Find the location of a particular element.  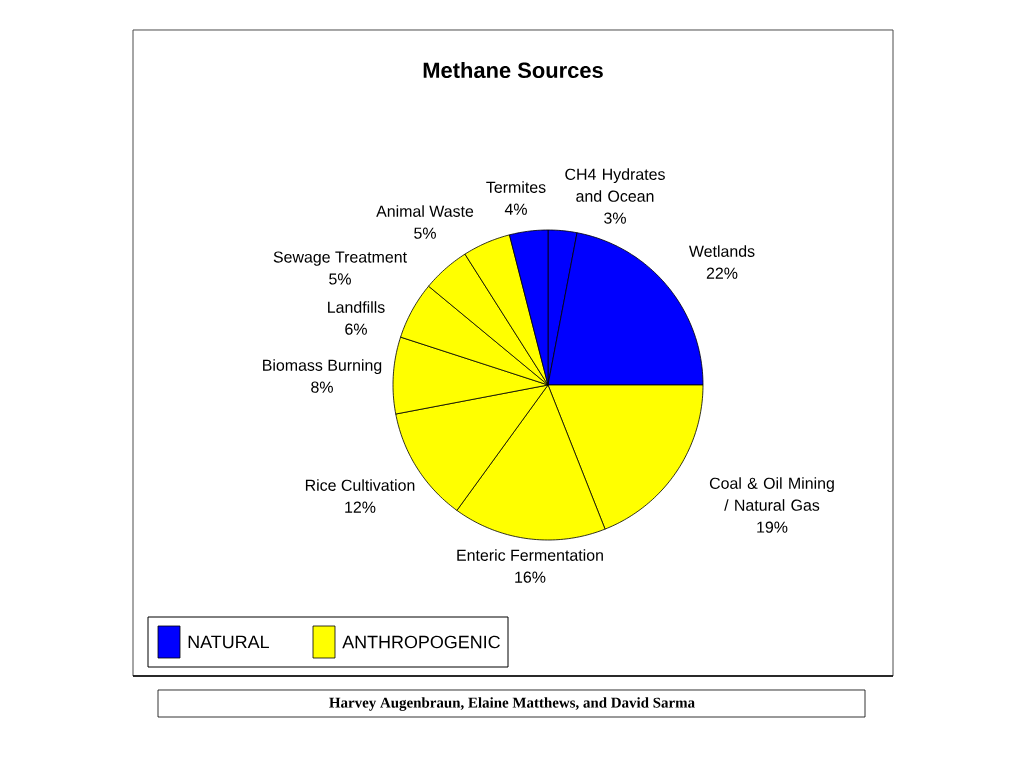

slice-label: Termites is located at coordinates (516, 187).